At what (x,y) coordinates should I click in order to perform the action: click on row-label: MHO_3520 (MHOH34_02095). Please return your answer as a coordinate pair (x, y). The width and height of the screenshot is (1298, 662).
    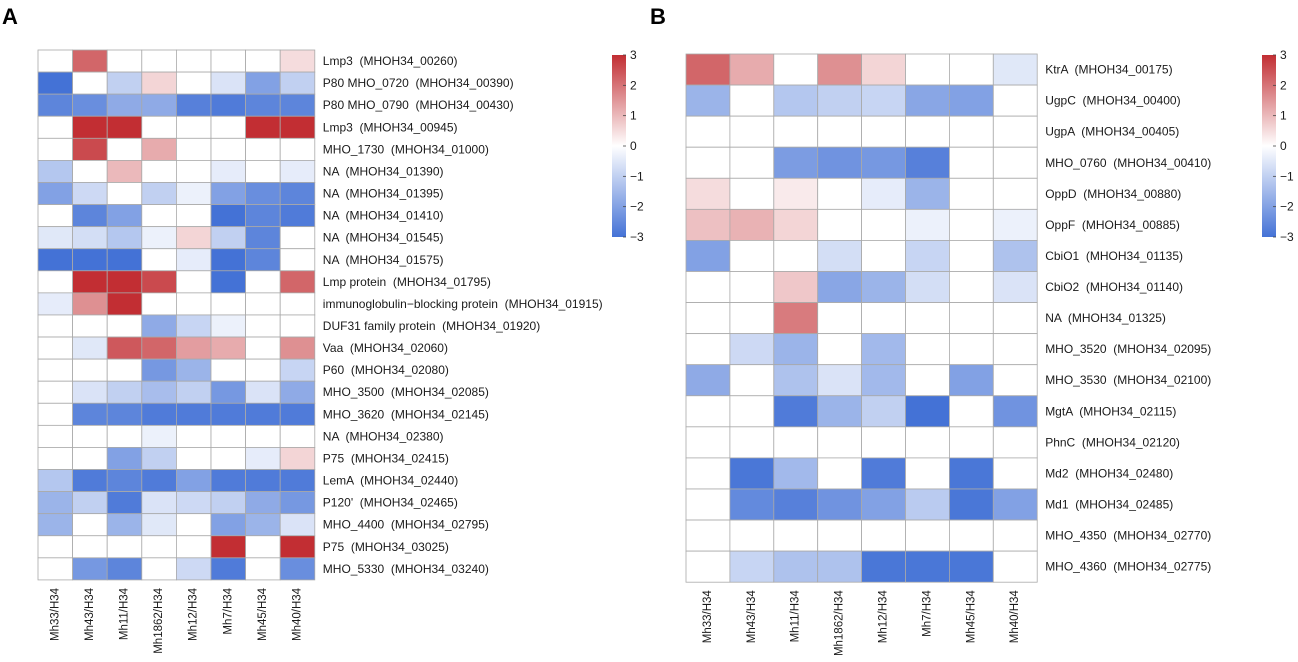
    Looking at the image, I should click on (1128, 349).